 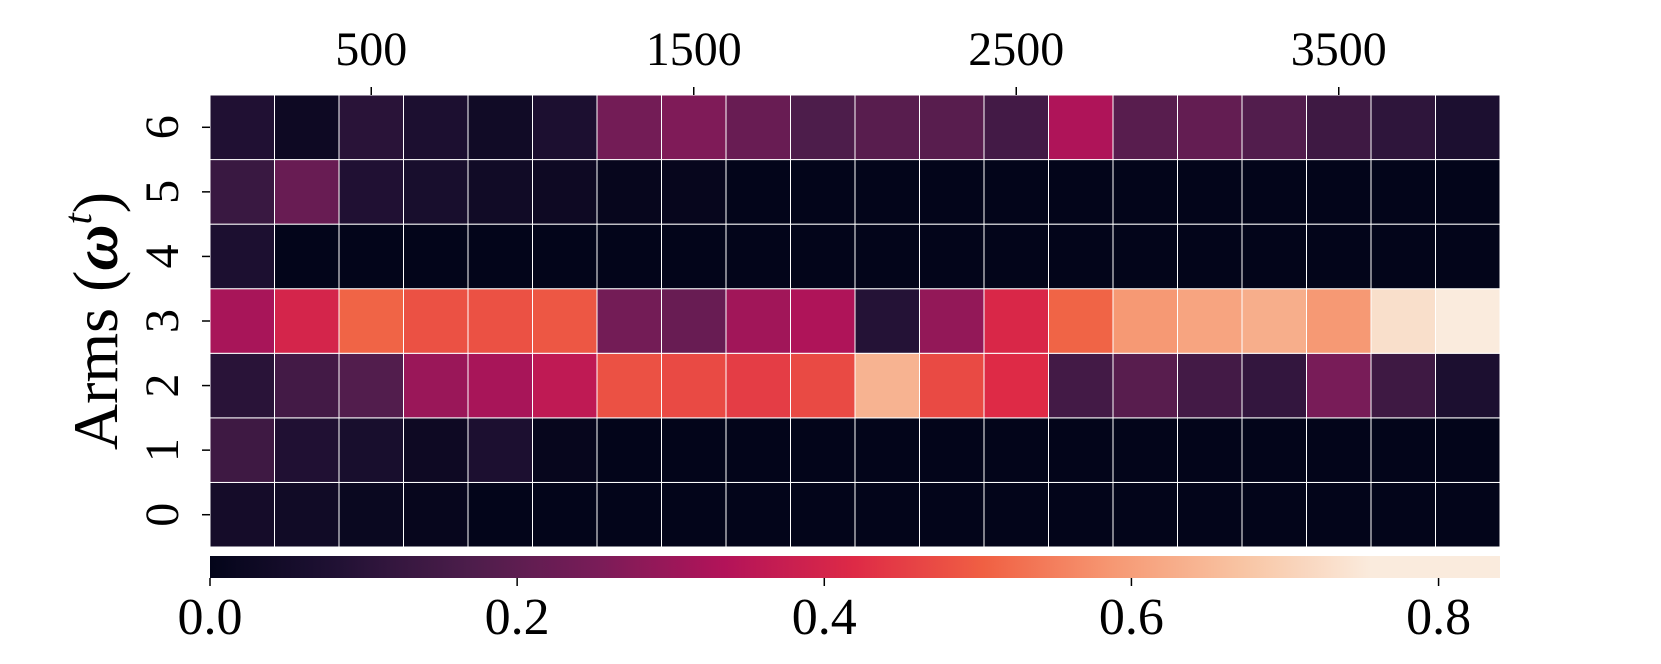 I want to click on heatmap-cell-r2-c18, so click(x=1403, y=385).